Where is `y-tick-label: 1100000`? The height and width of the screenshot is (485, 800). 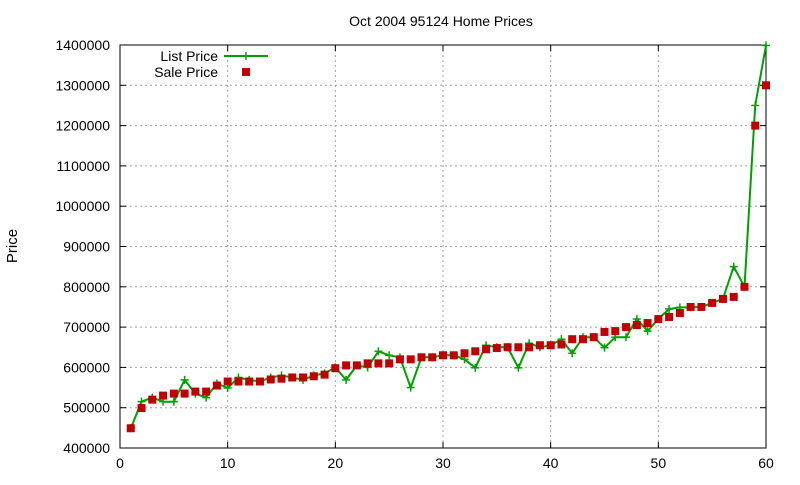 y-tick-label: 1100000 is located at coordinates (84, 166).